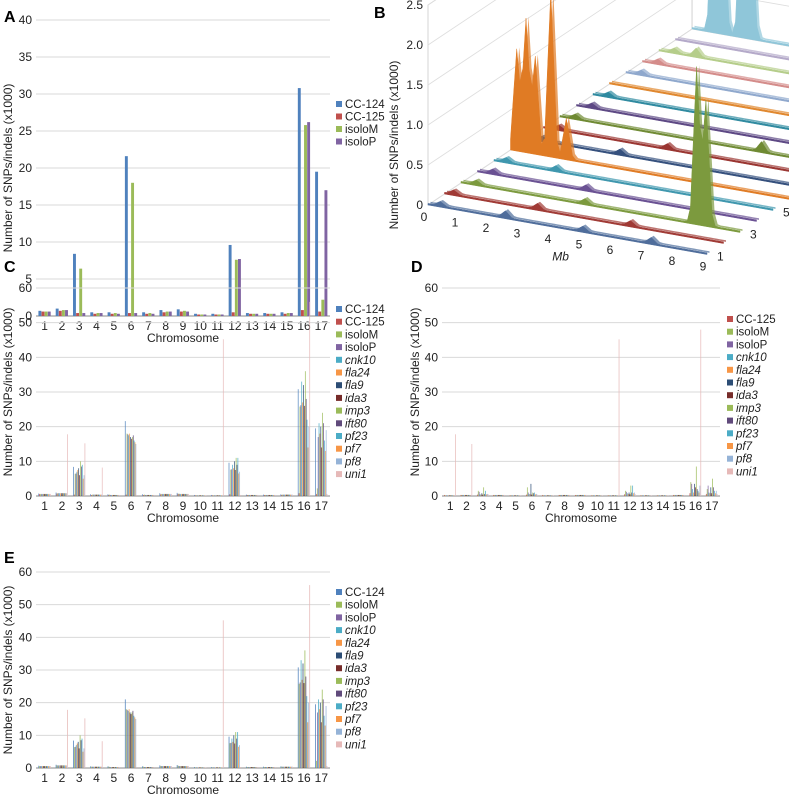  Describe the element at coordinates (26, 461) in the screenshot. I see `y-tick-label: 10` at that location.